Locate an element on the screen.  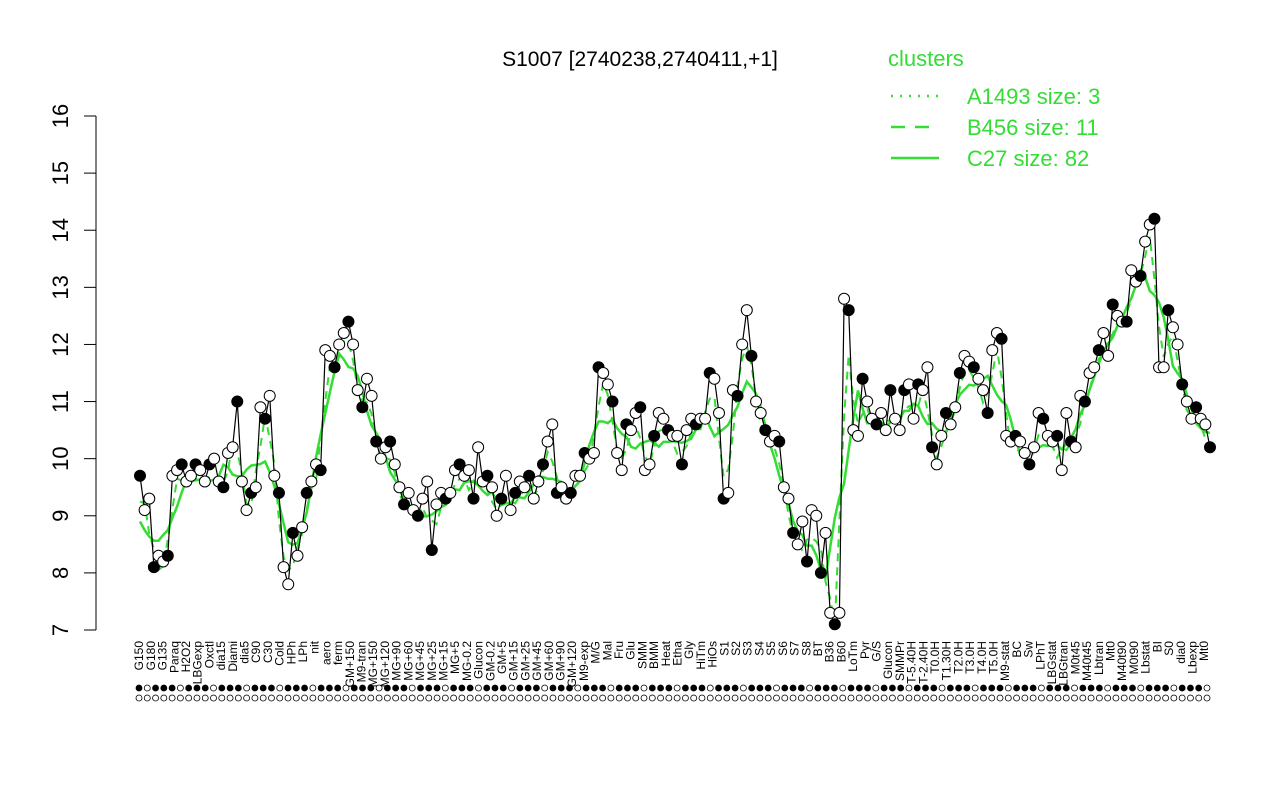
x-tick-label: T4.0H is located at coordinates (982, 657).